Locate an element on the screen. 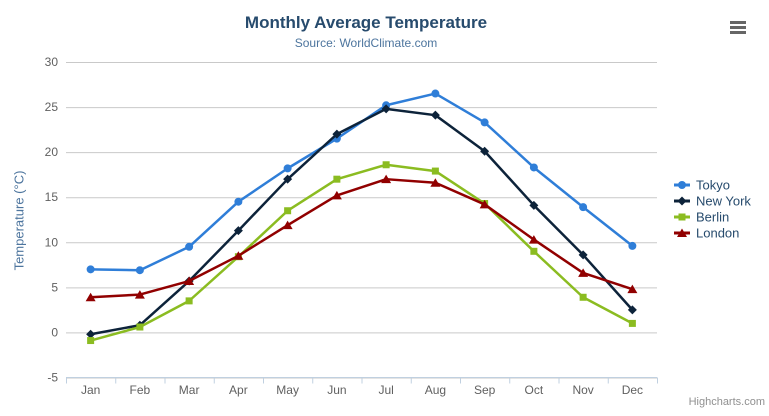 Image resolution: width=769 pixels, height=416 pixels. legend-label-london: London is located at coordinates (717, 233).